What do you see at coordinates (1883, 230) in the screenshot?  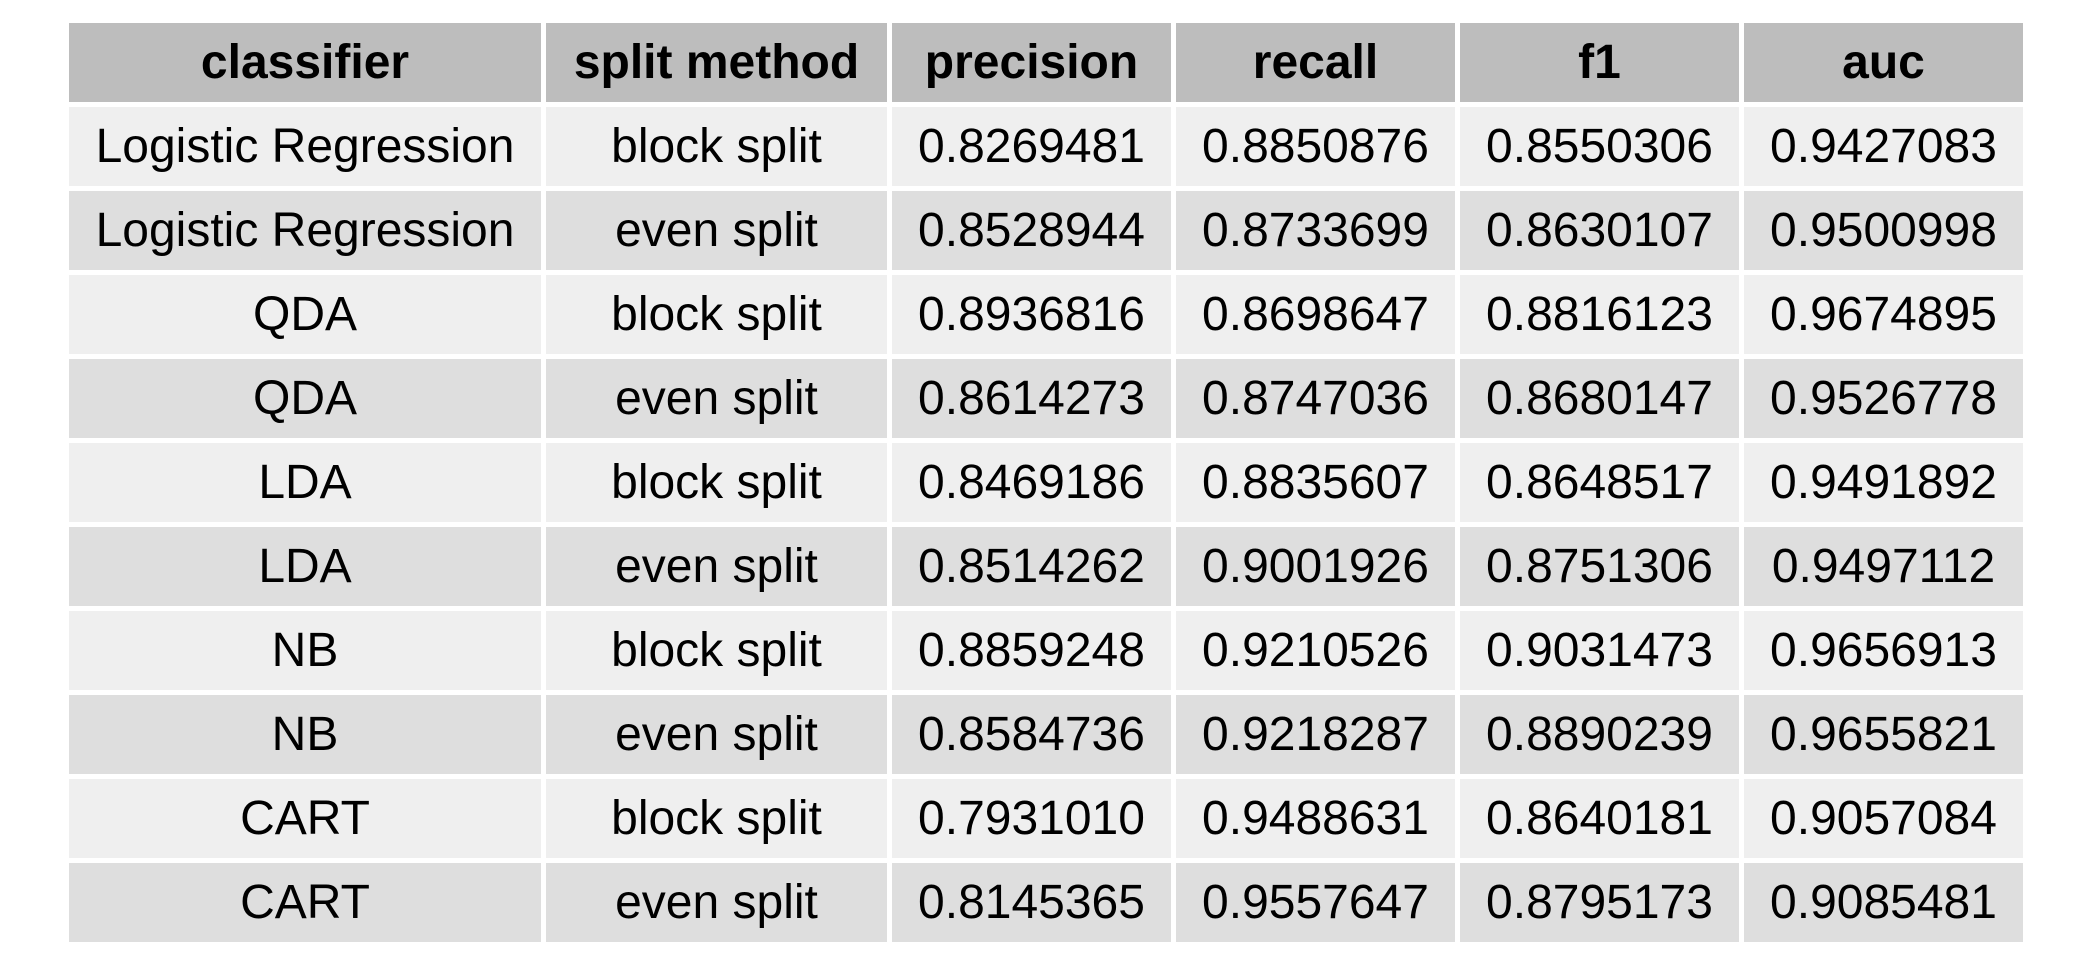 I see `auc-cell: 0.9500998` at bounding box center [1883, 230].